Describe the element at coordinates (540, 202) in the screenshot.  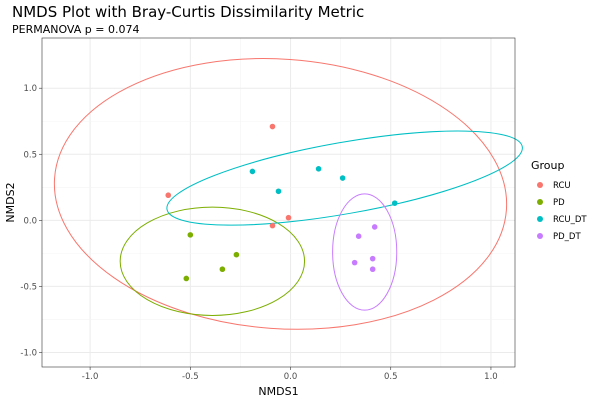
I see `legend-key-pd` at that location.